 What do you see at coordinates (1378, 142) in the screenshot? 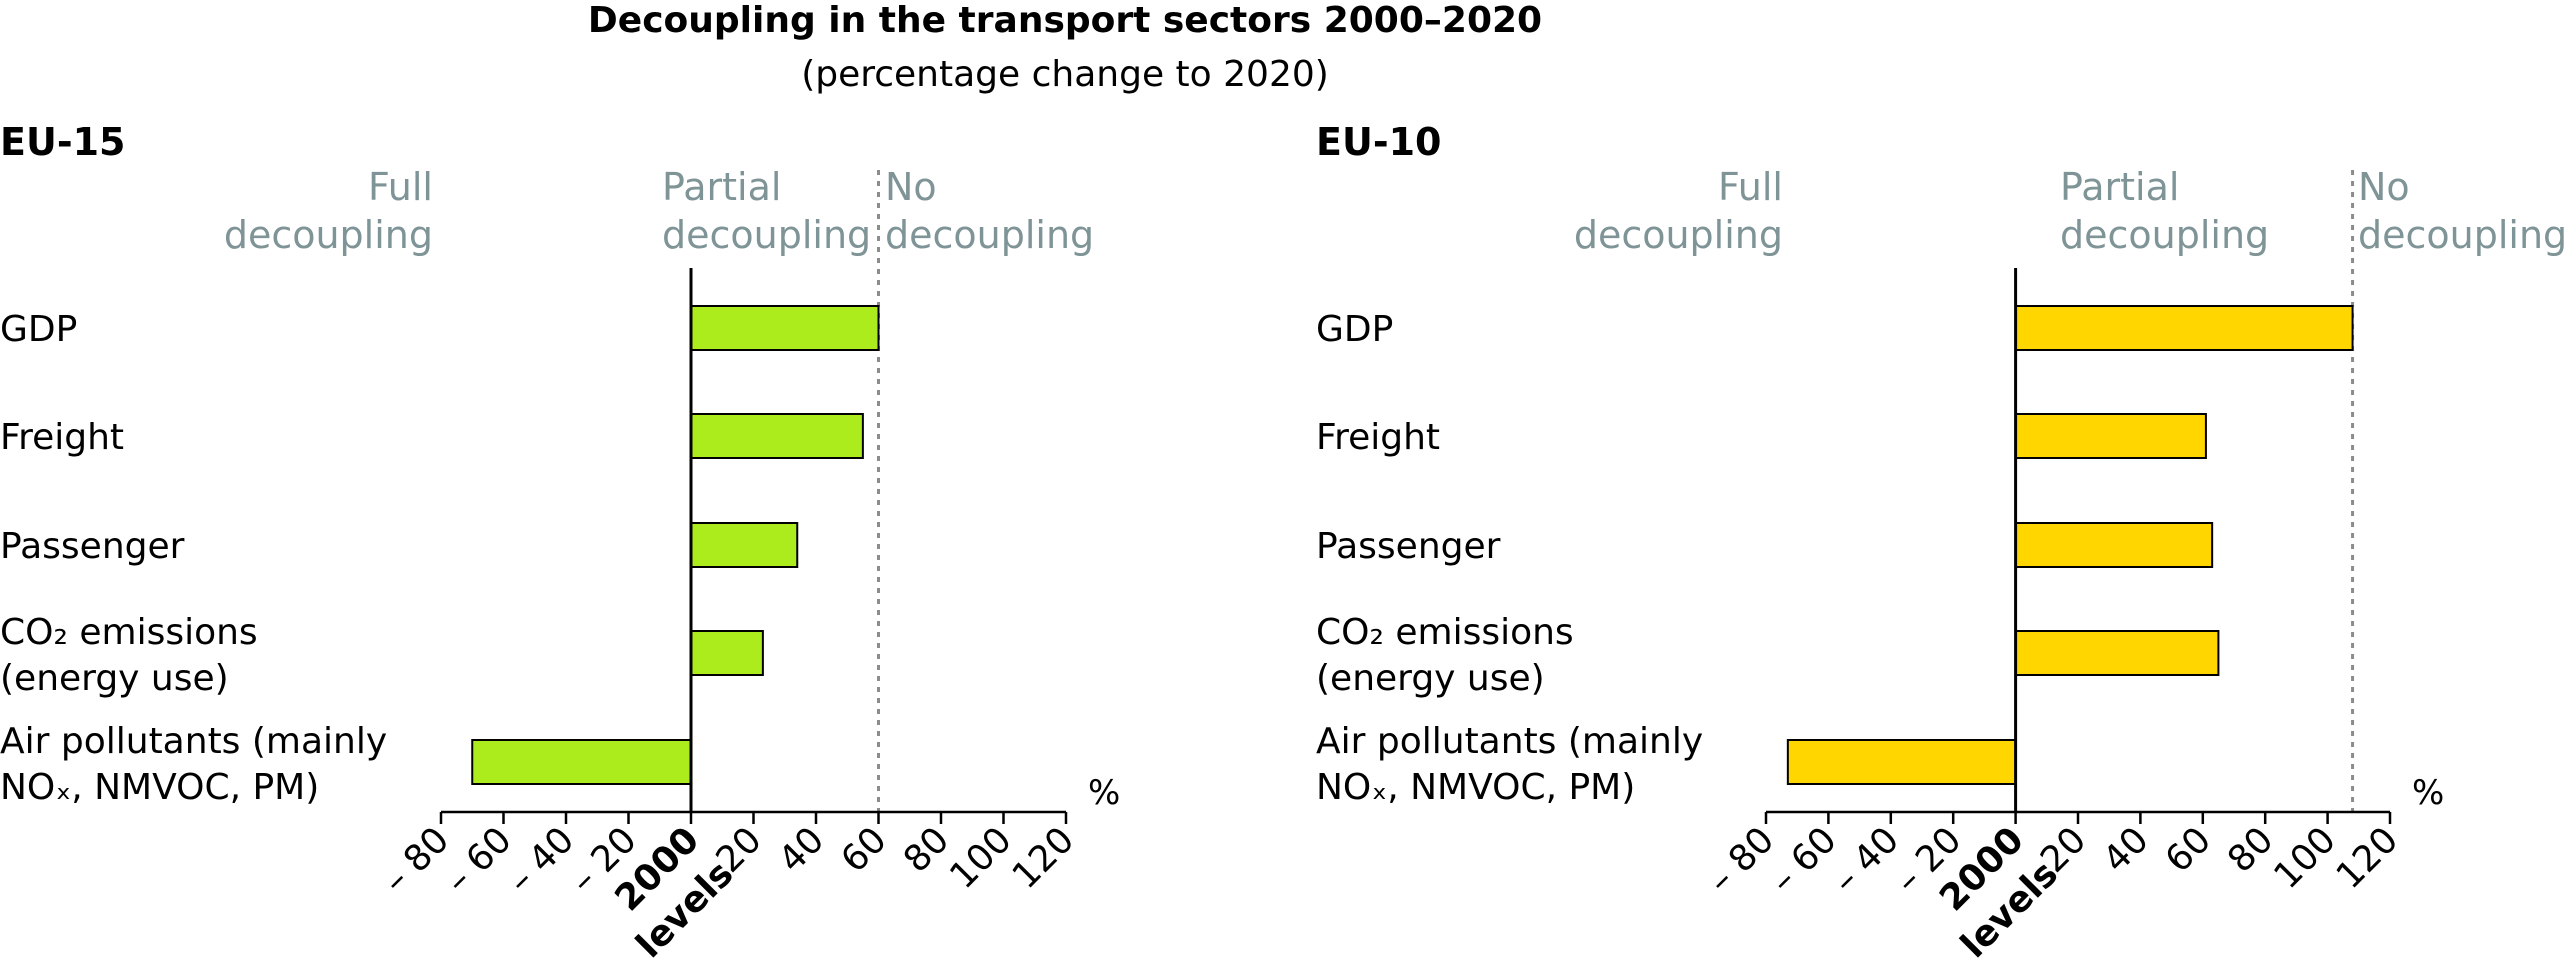
I see `panel-title: EU-10` at bounding box center [1378, 142].